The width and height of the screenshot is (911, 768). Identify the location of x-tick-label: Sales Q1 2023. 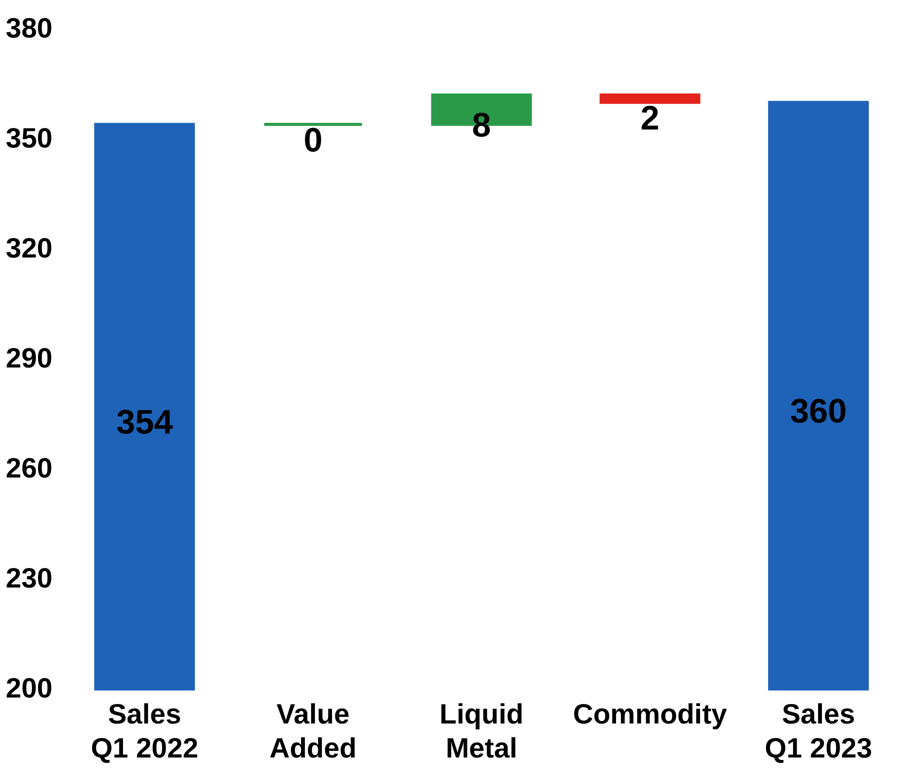
(818, 731).